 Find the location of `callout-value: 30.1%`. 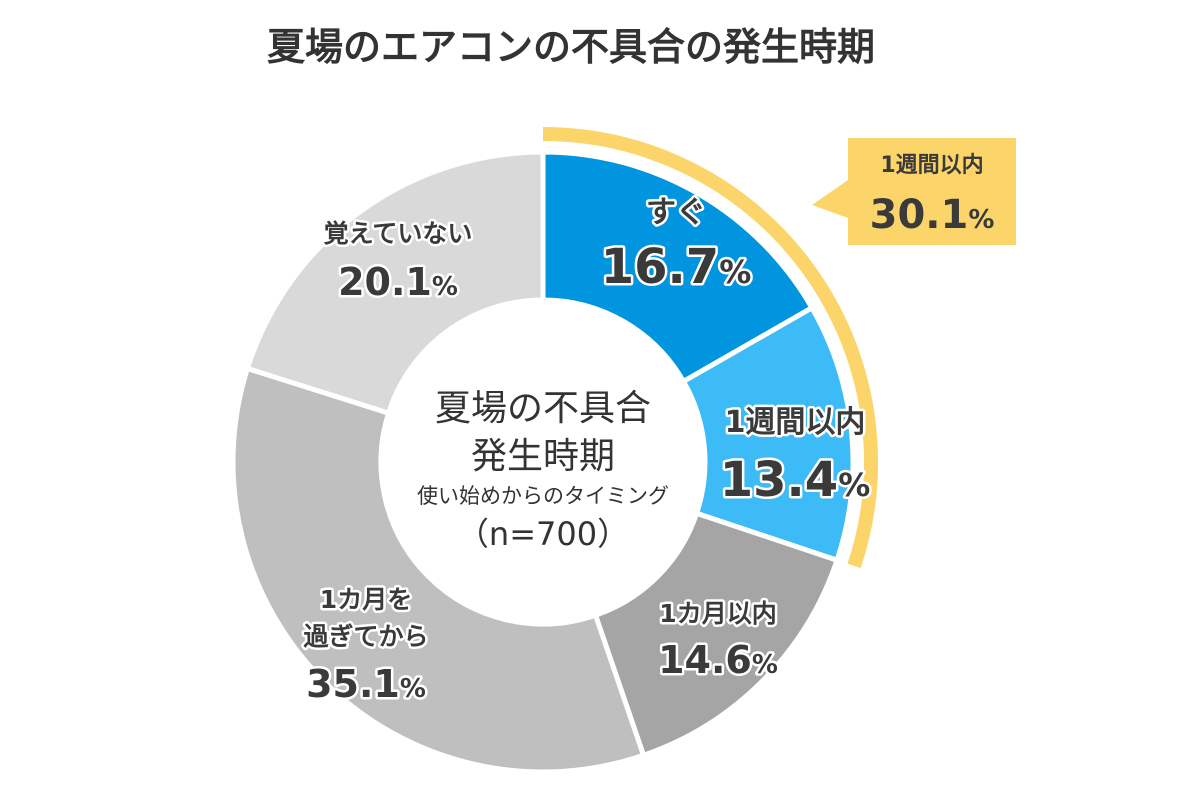

callout-value: 30.1% is located at coordinates (932, 215).